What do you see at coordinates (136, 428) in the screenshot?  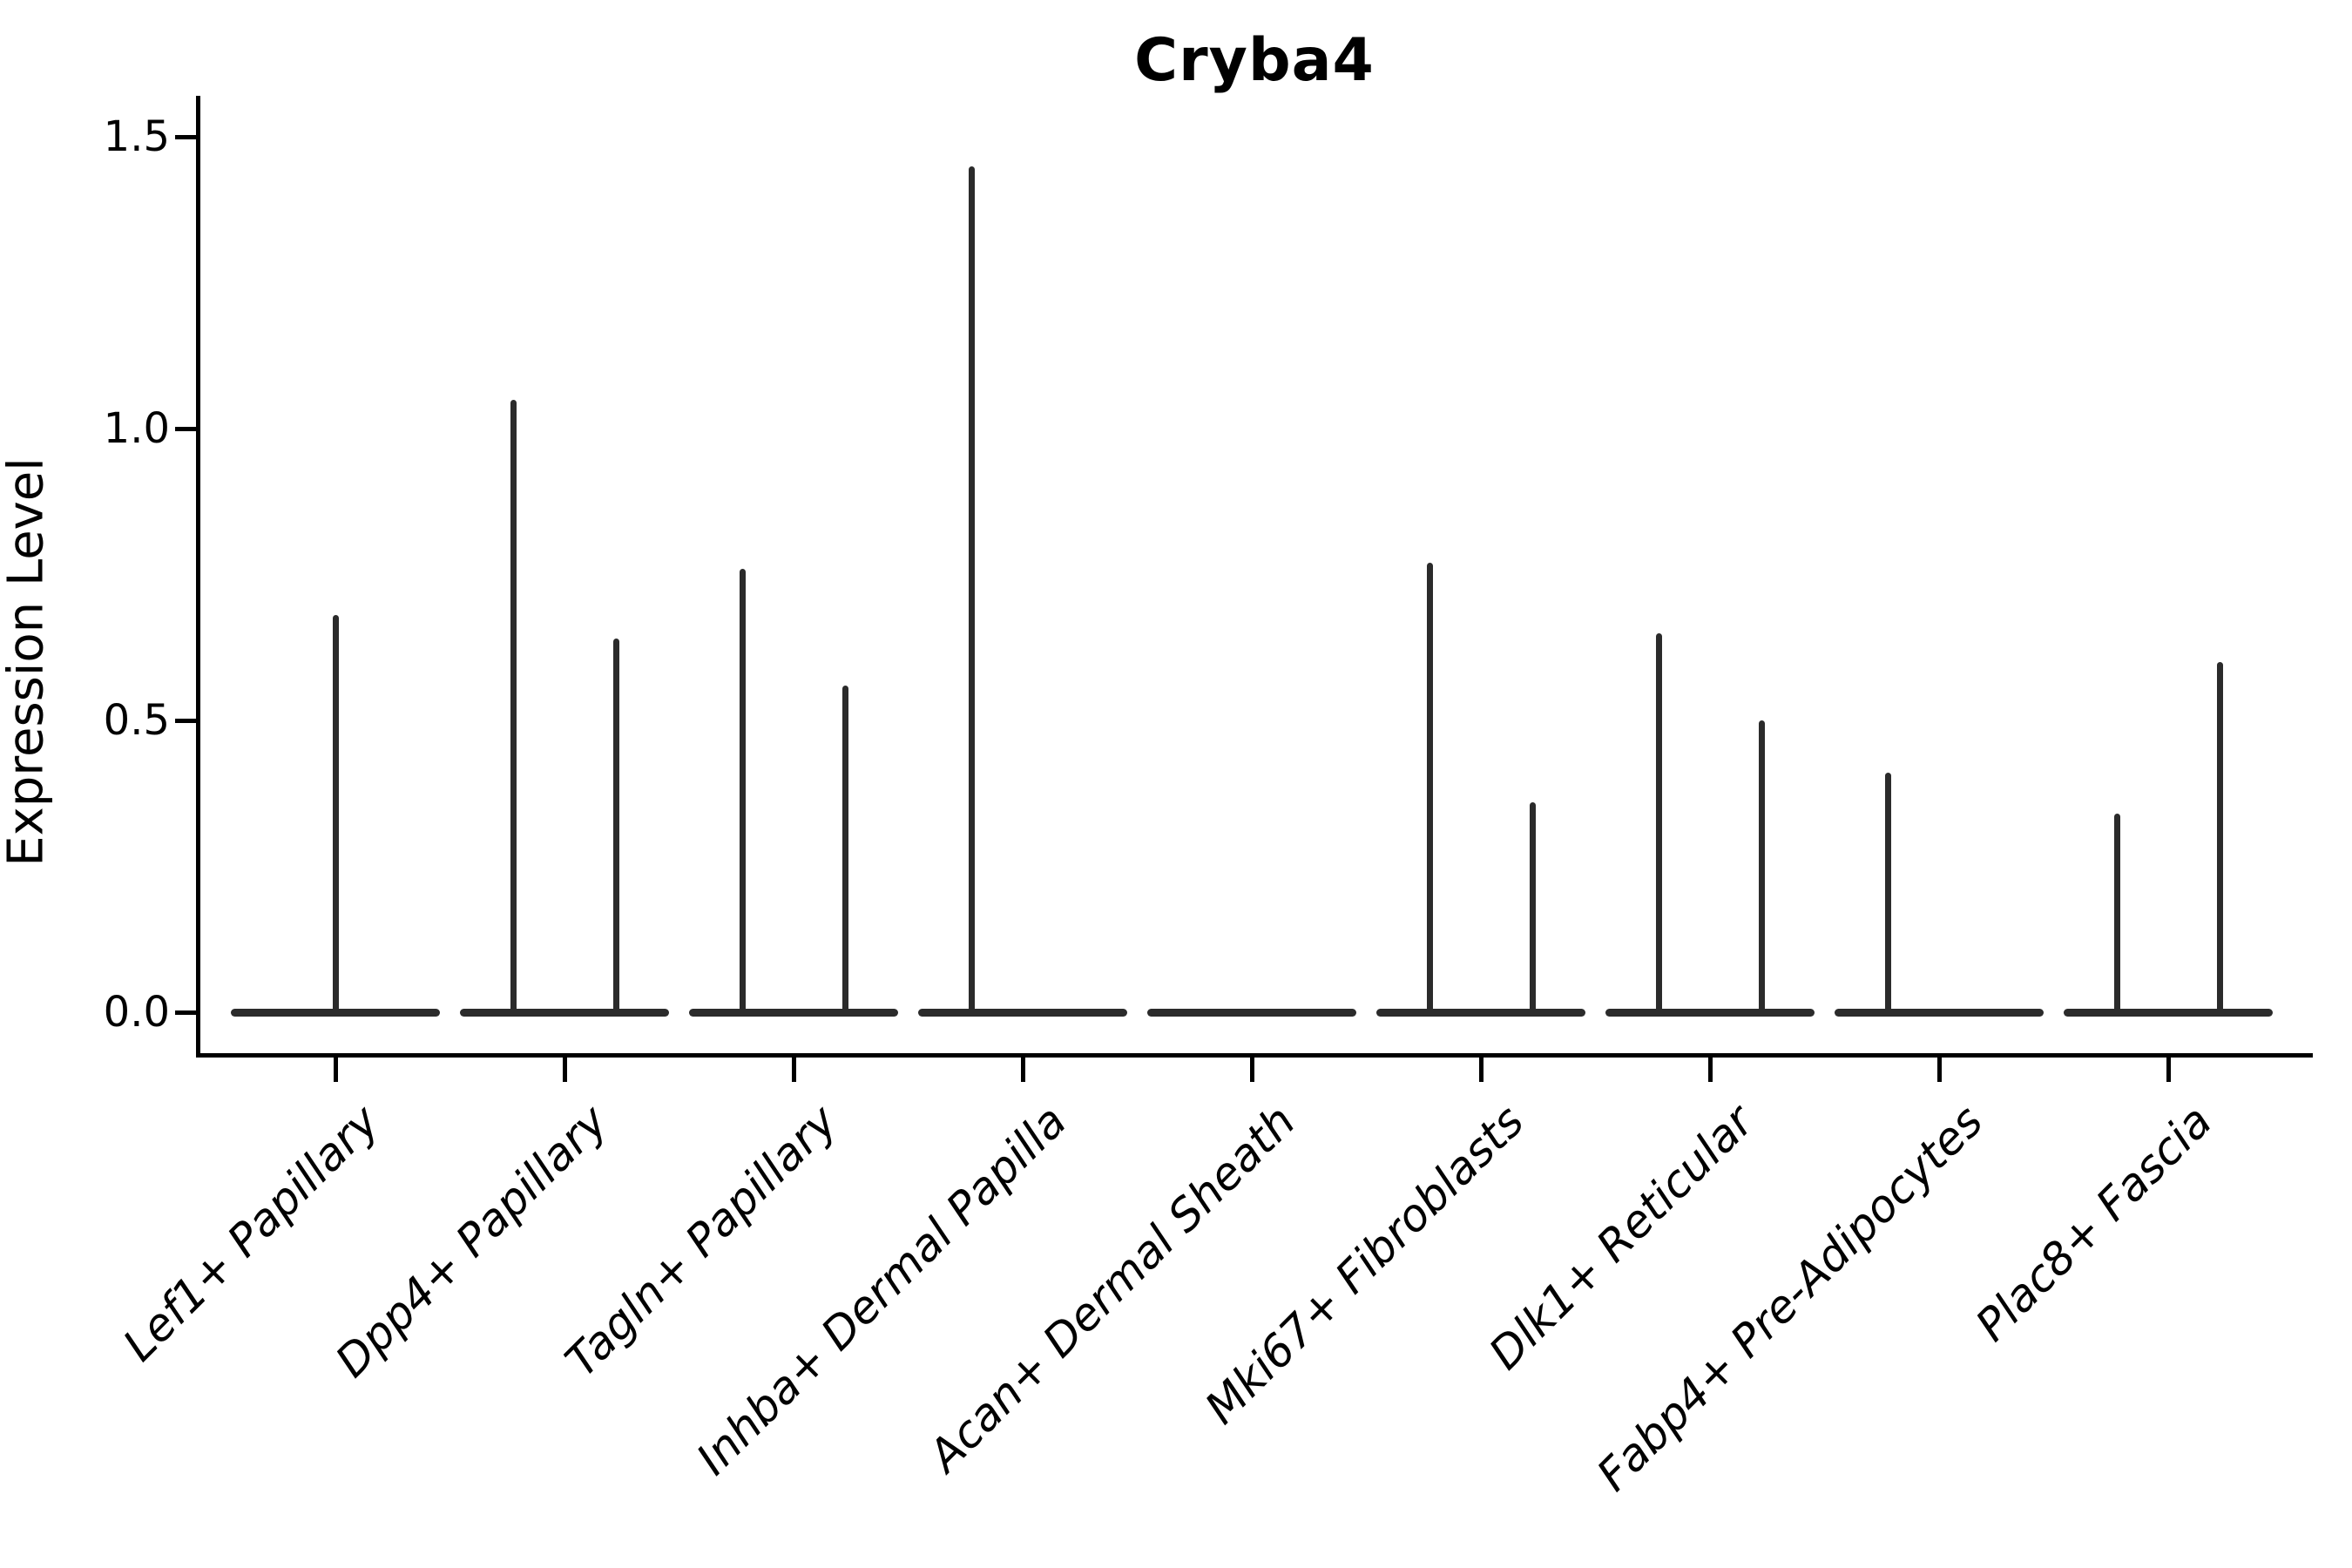 I see `y-tick-label: 1.0` at bounding box center [136, 428].